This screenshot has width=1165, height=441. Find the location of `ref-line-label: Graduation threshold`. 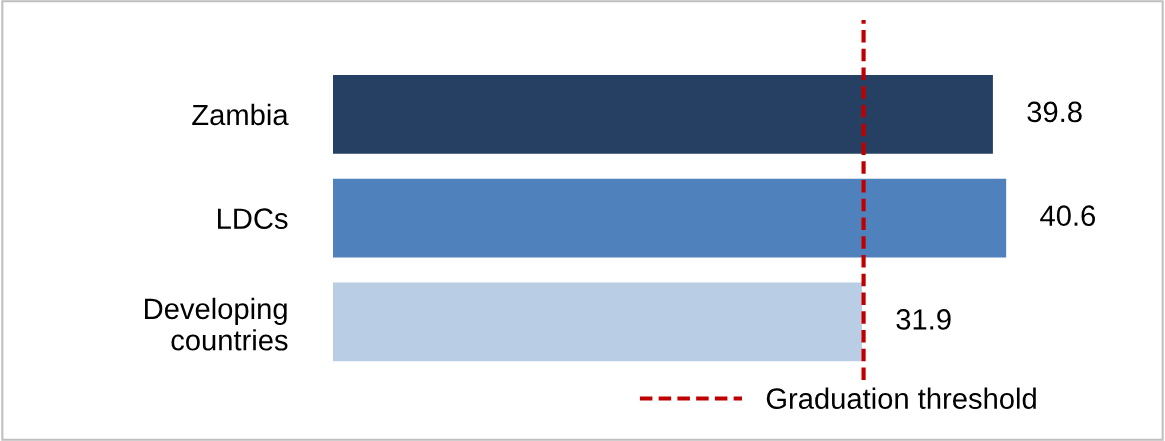

ref-line-label: Graduation threshold is located at coordinates (901, 398).